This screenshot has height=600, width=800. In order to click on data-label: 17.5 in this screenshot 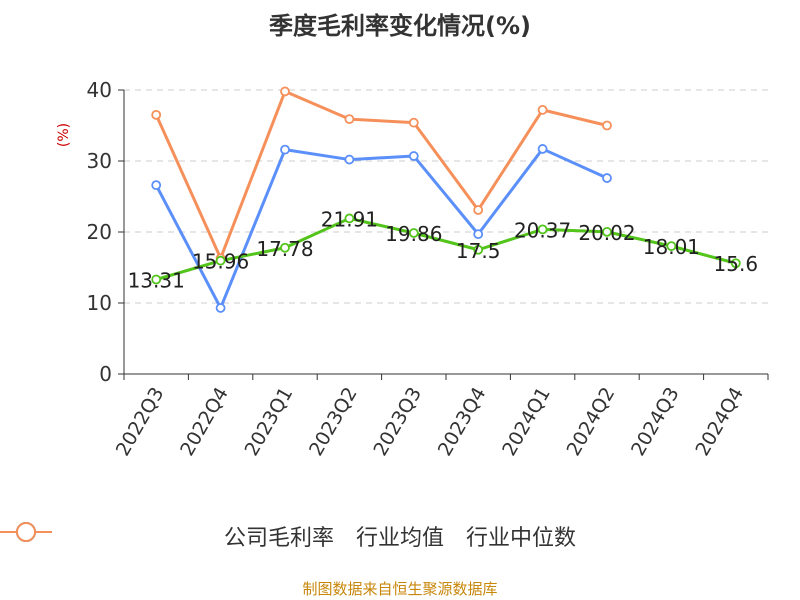, I will do `click(478, 251)`.